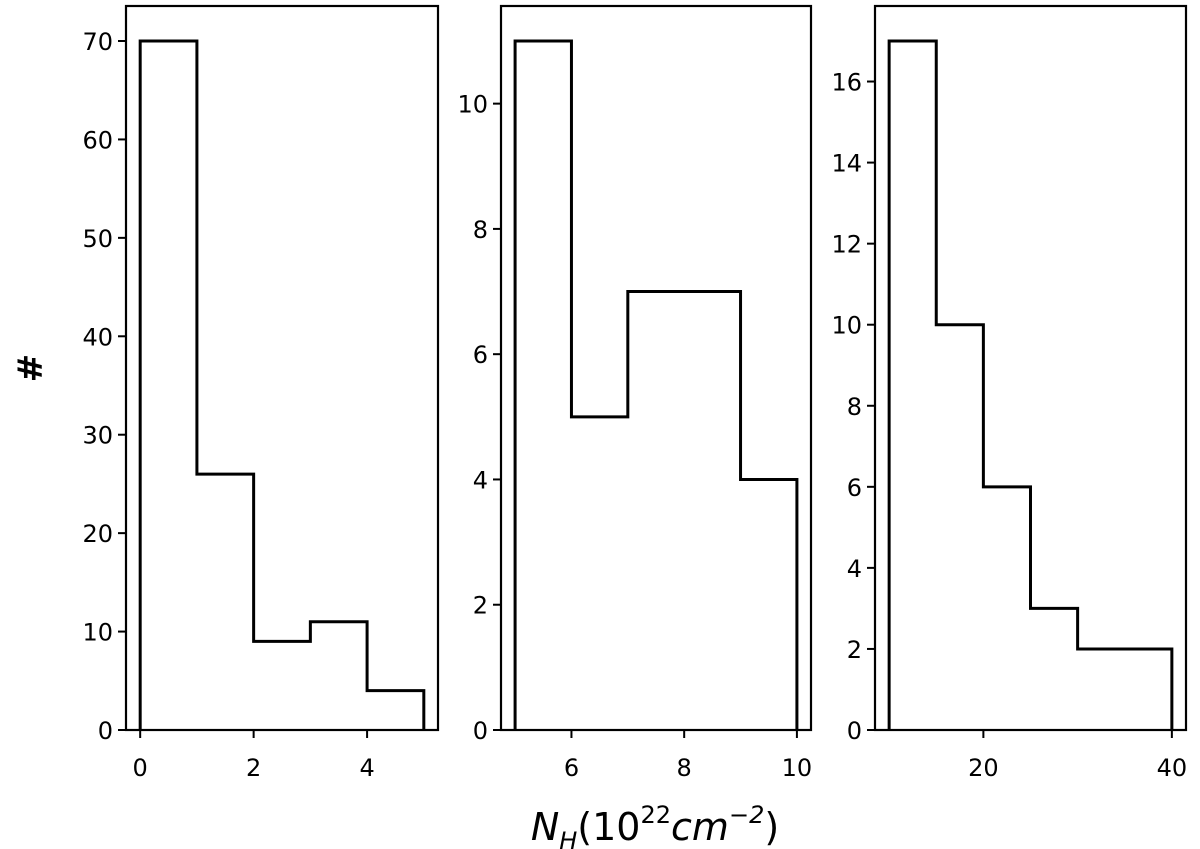 The image size is (1200, 849). Describe the element at coordinates (700, 827) in the screenshot. I see `x-axis-label-unit: cm` at that location.